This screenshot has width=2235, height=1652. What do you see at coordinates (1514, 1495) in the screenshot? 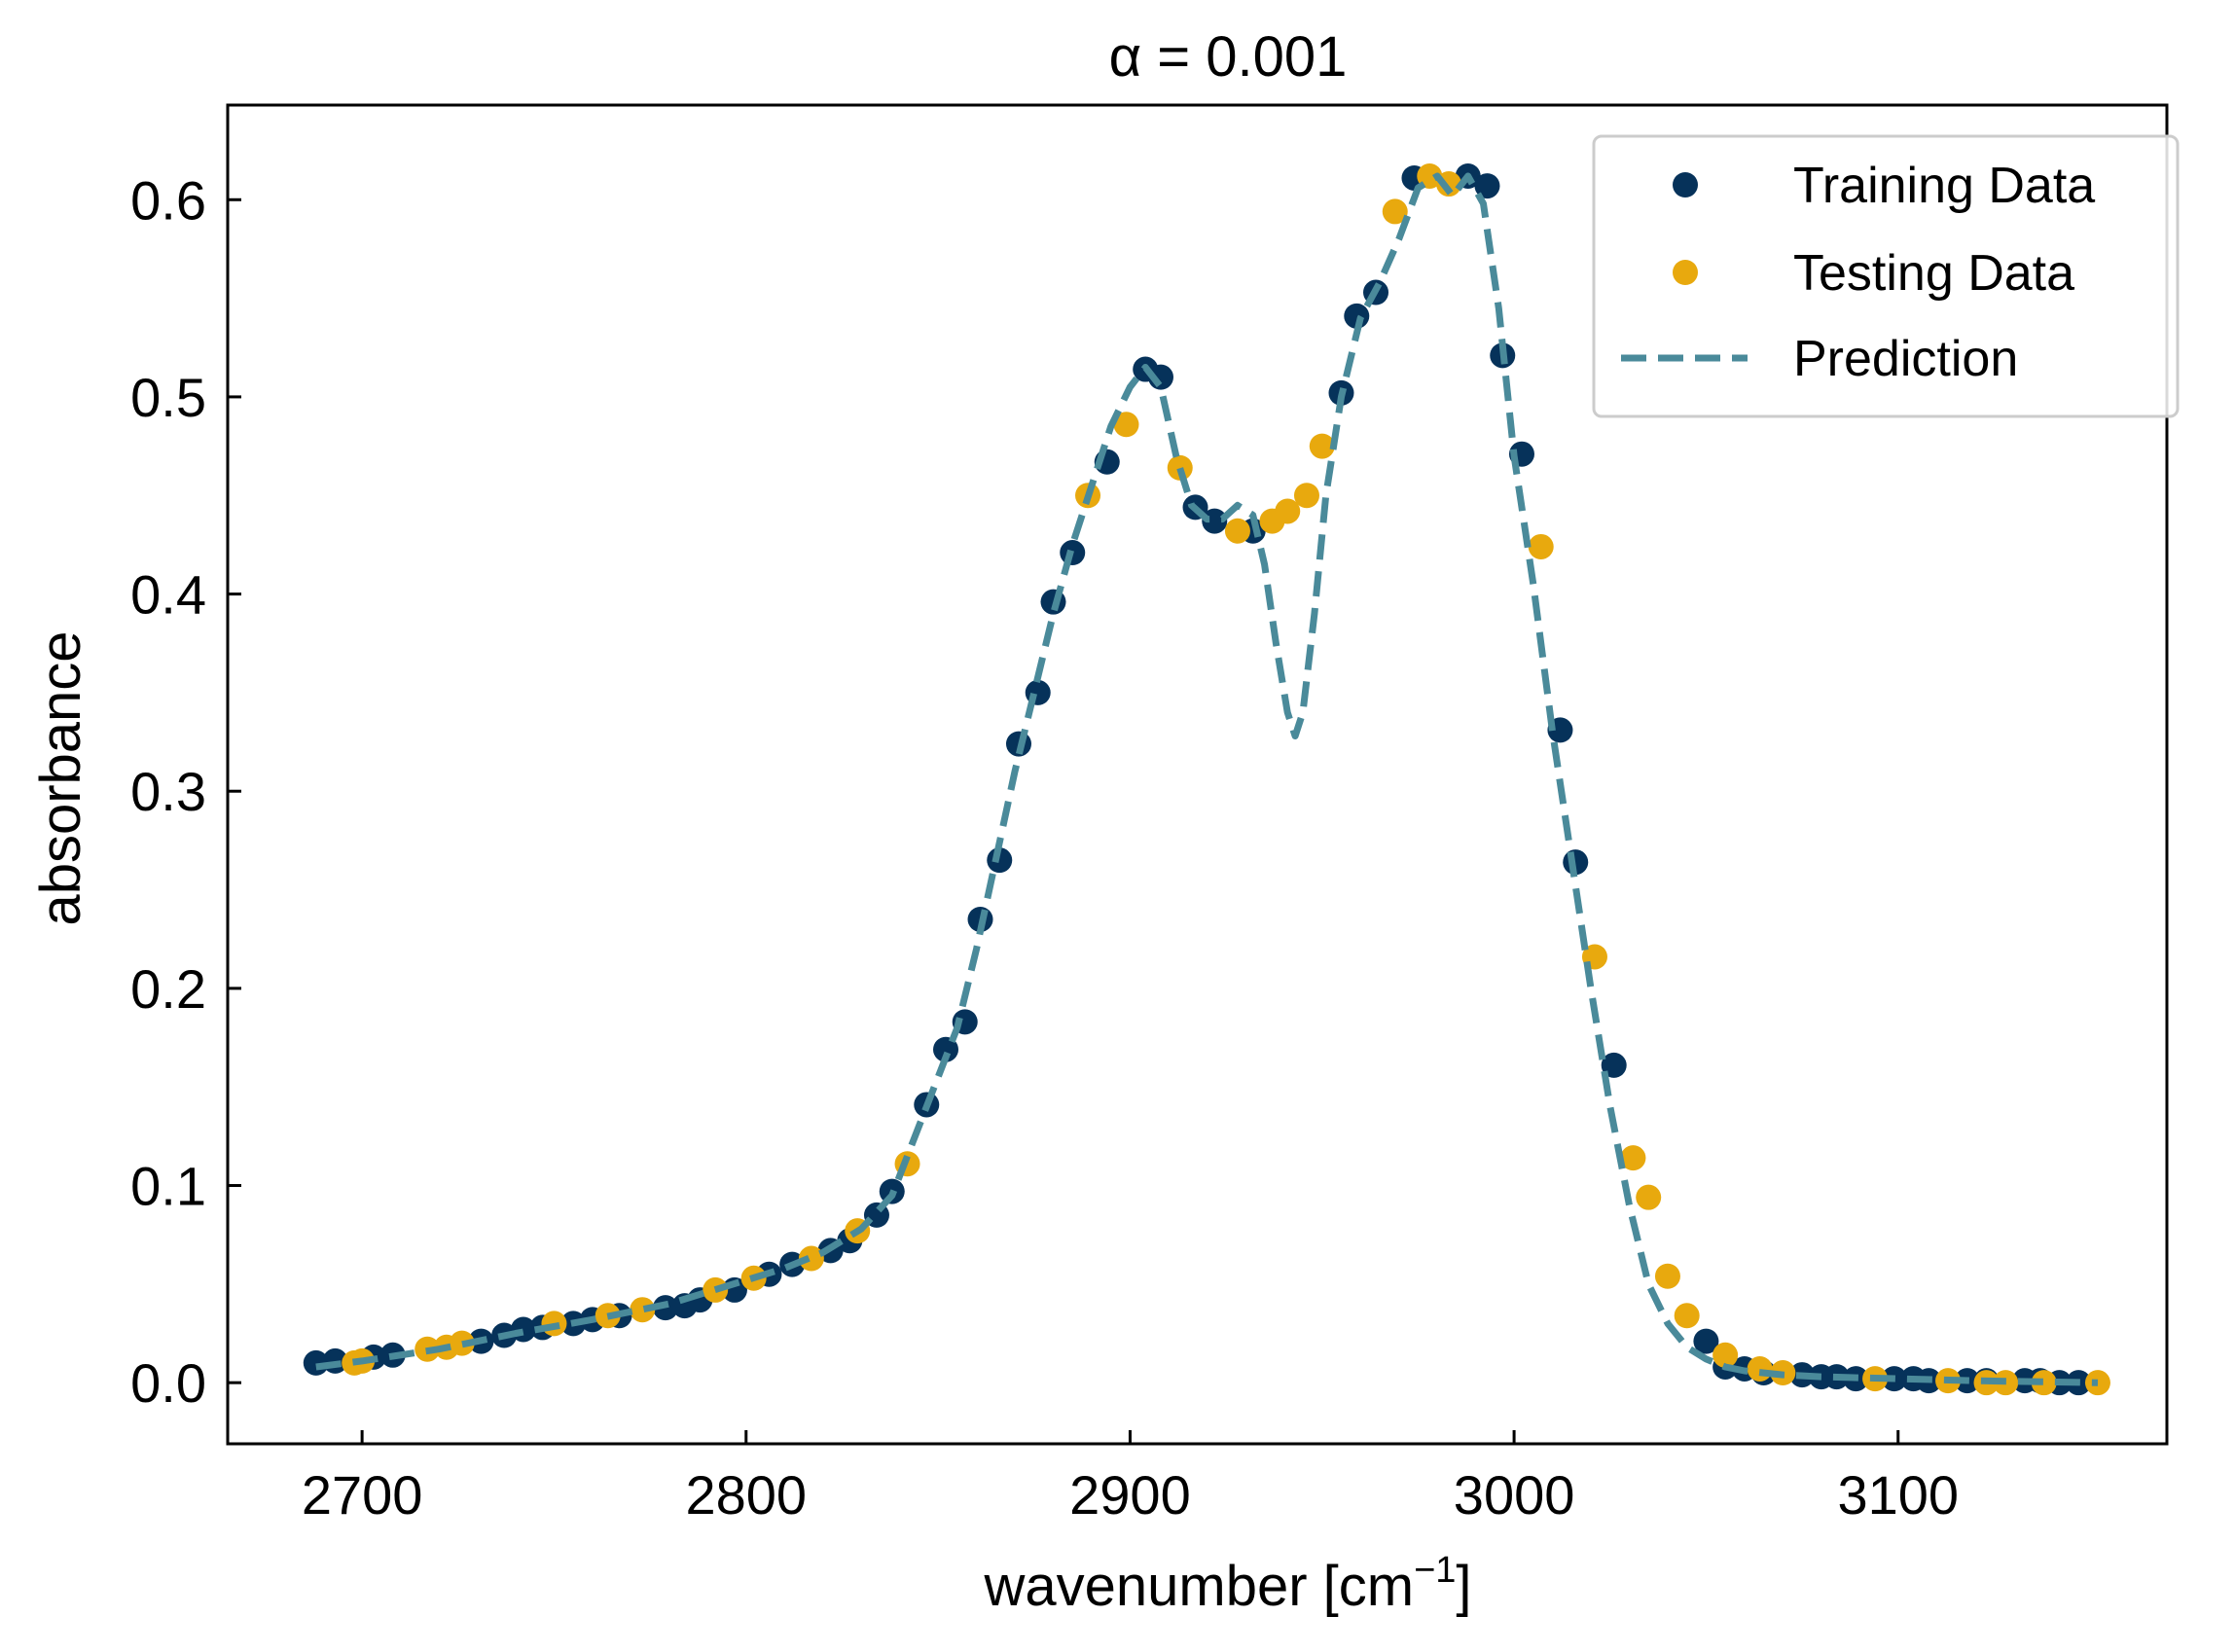
I see `x-tick-label: 3000` at bounding box center [1514, 1495].